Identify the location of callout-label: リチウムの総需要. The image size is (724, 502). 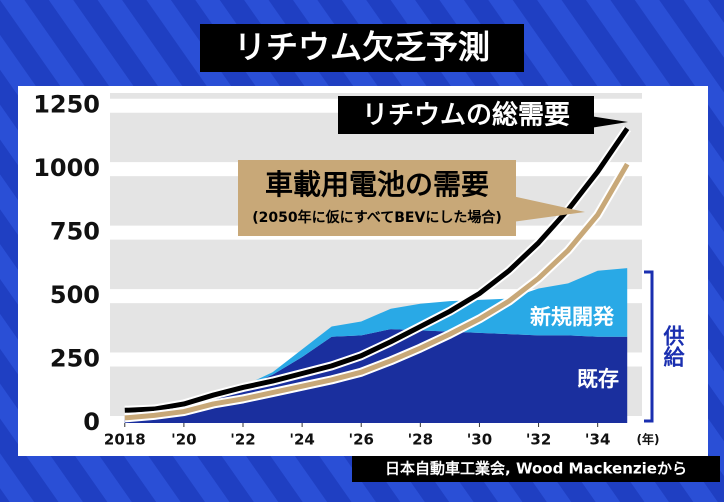
(466, 115).